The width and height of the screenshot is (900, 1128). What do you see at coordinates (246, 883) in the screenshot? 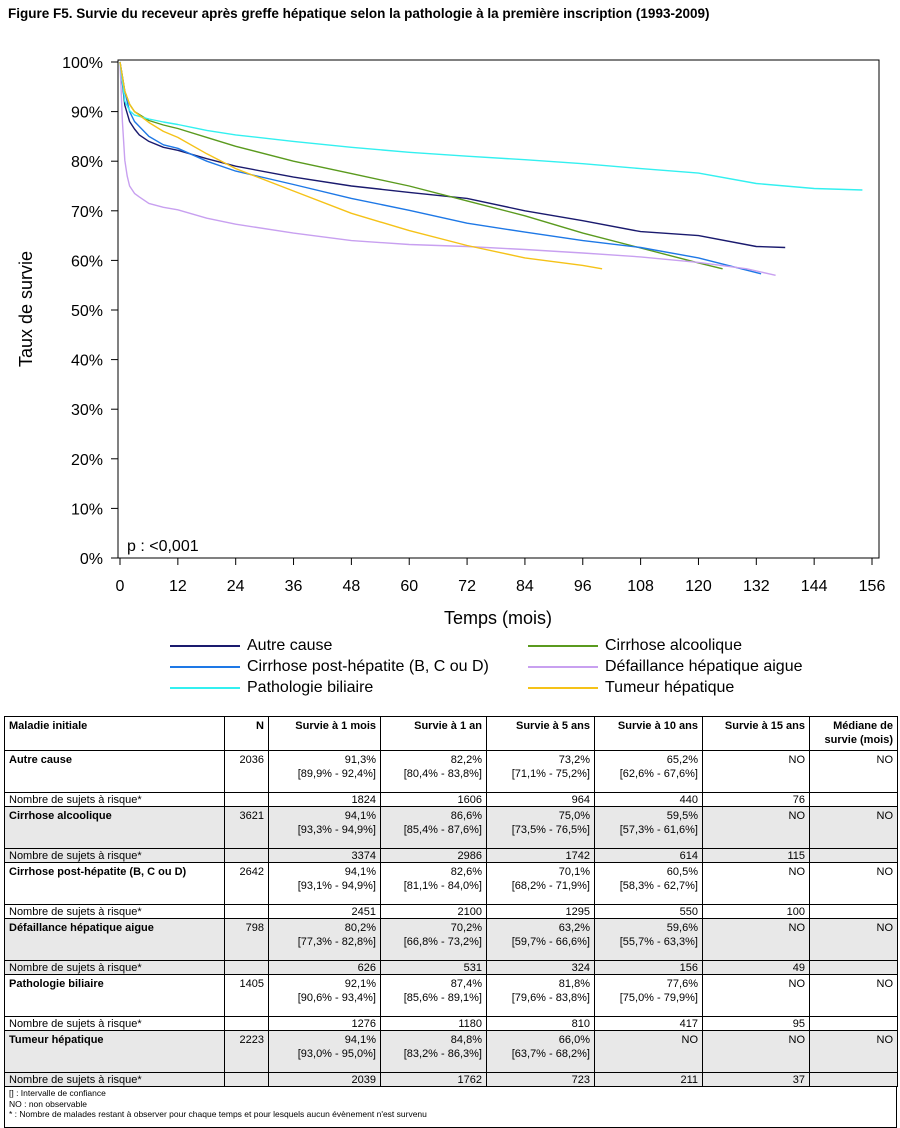
I see `count-n: 2642` at bounding box center [246, 883].